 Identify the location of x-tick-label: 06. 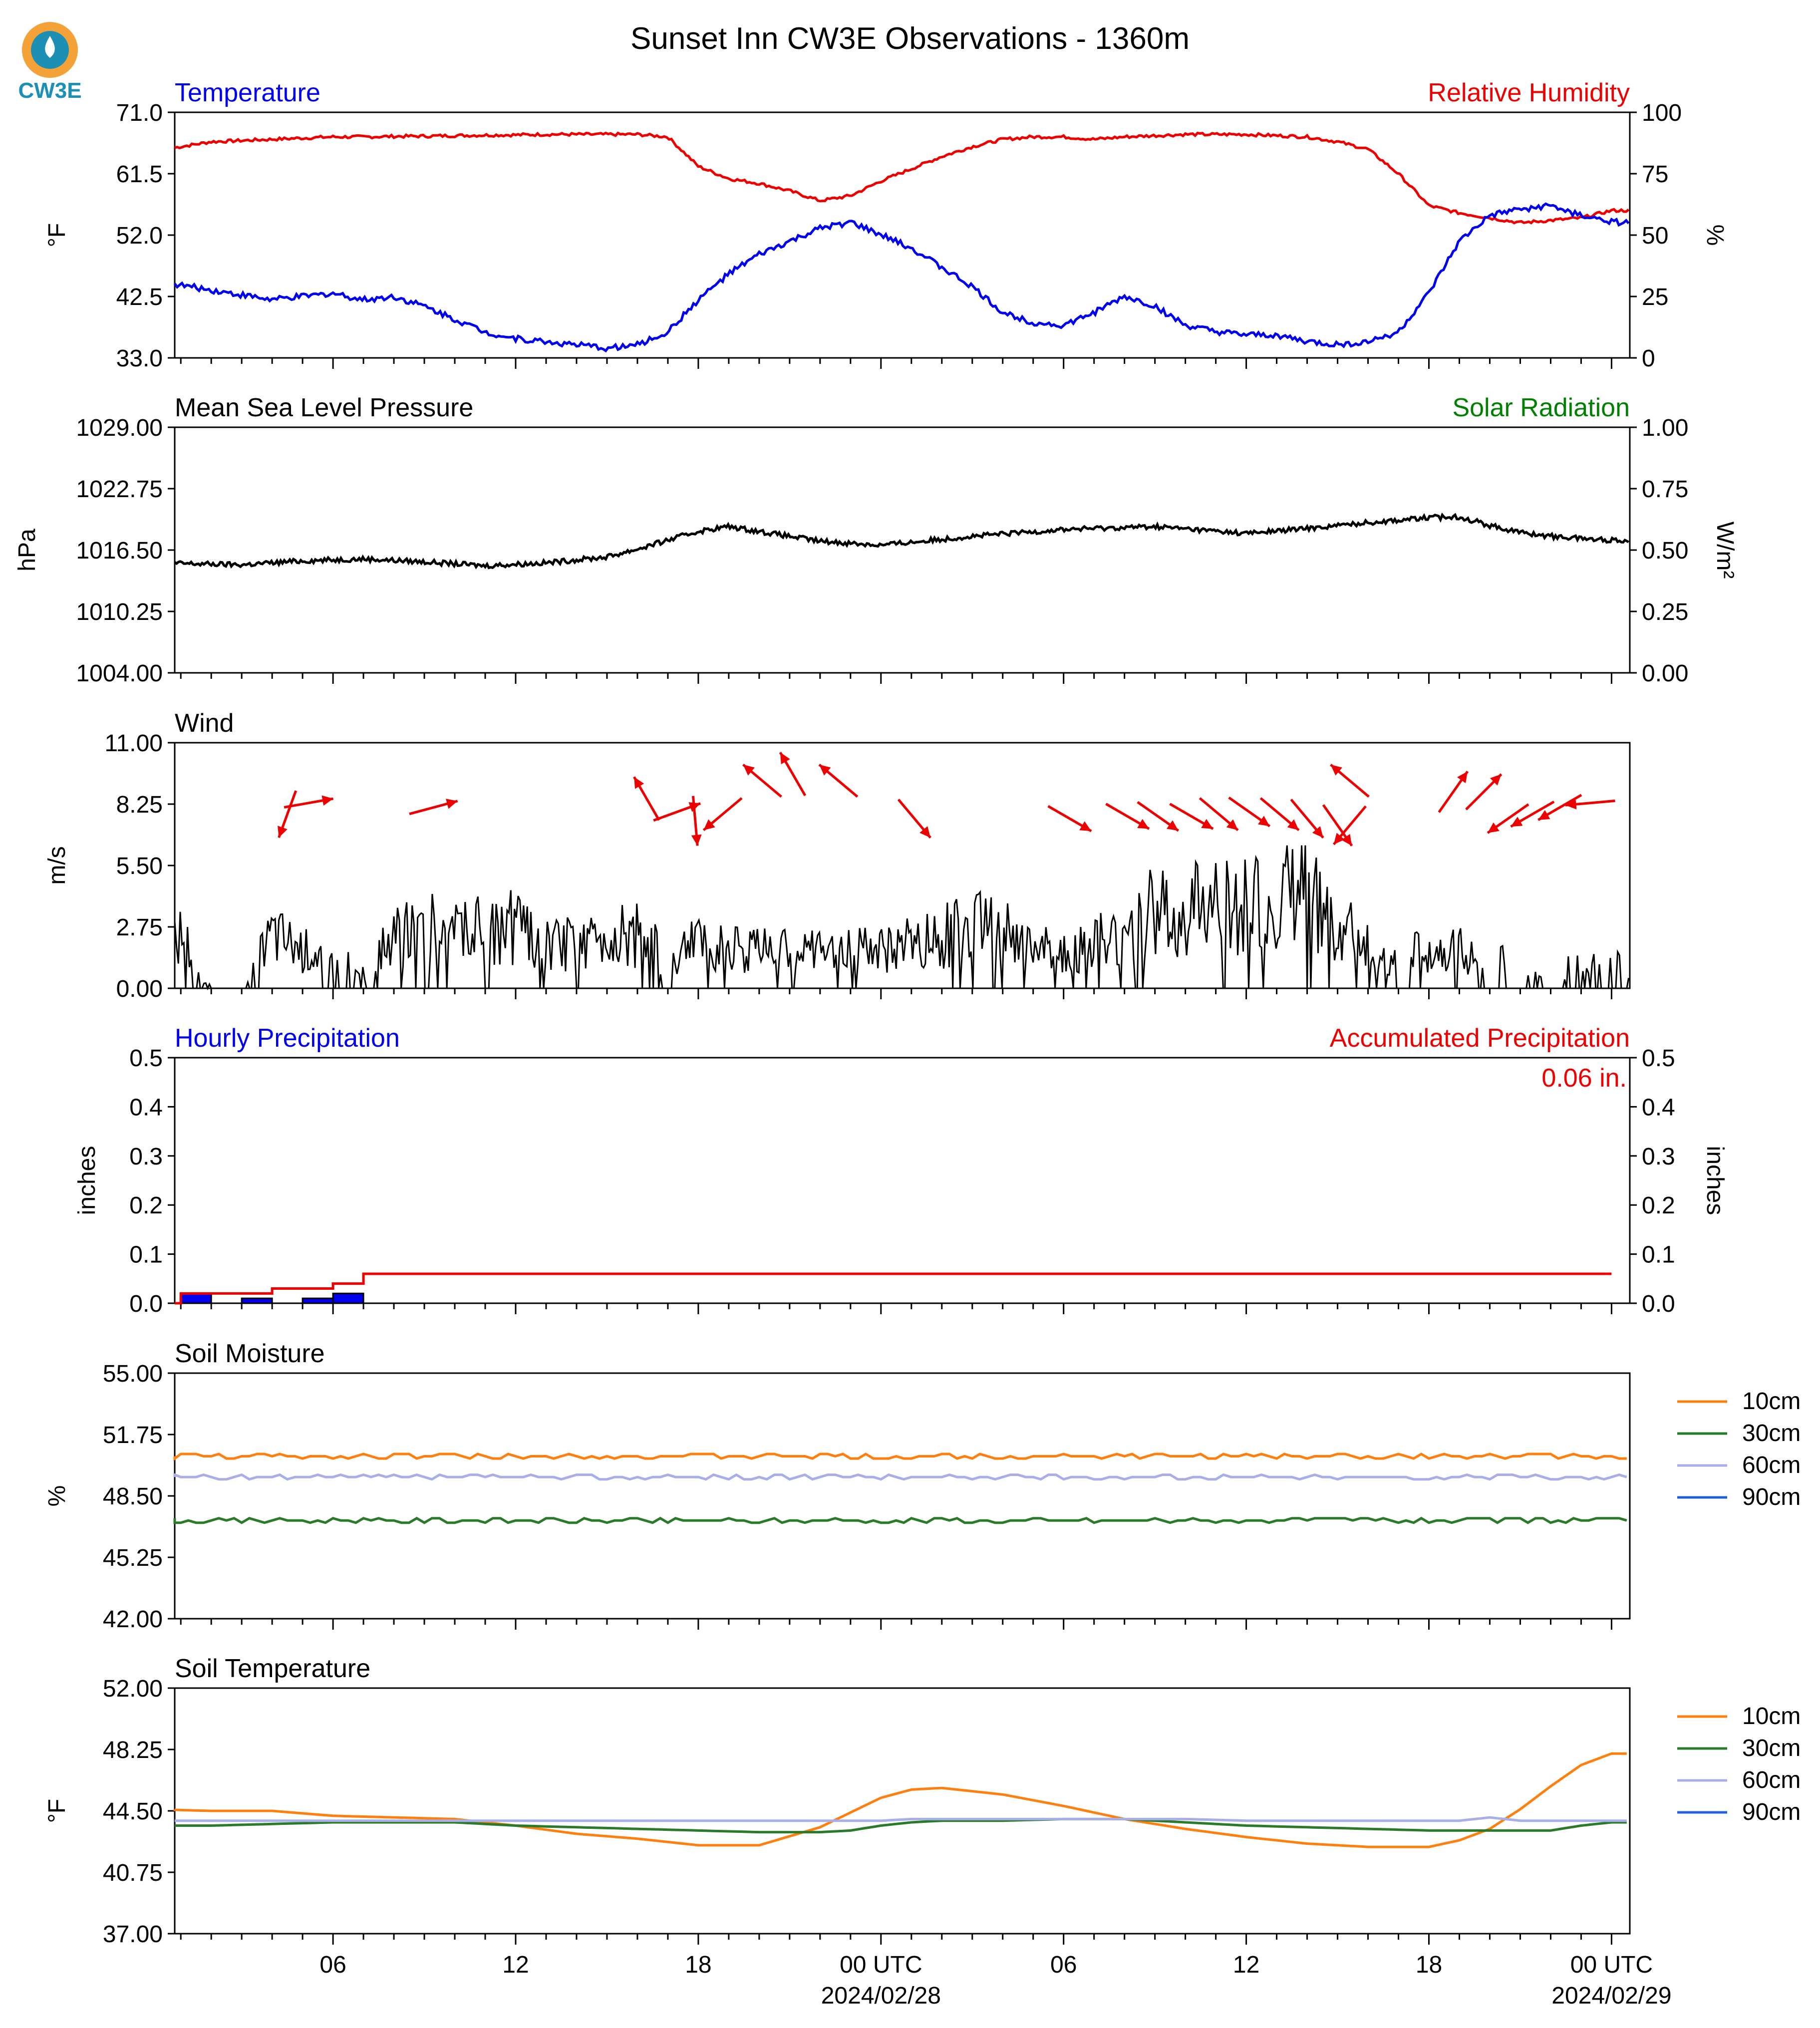
(332, 1965).